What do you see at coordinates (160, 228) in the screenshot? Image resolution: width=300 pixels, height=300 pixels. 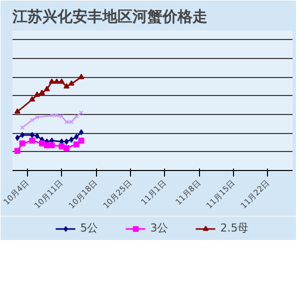 I see `legend-label: 3公` at bounding box center [160, 228].